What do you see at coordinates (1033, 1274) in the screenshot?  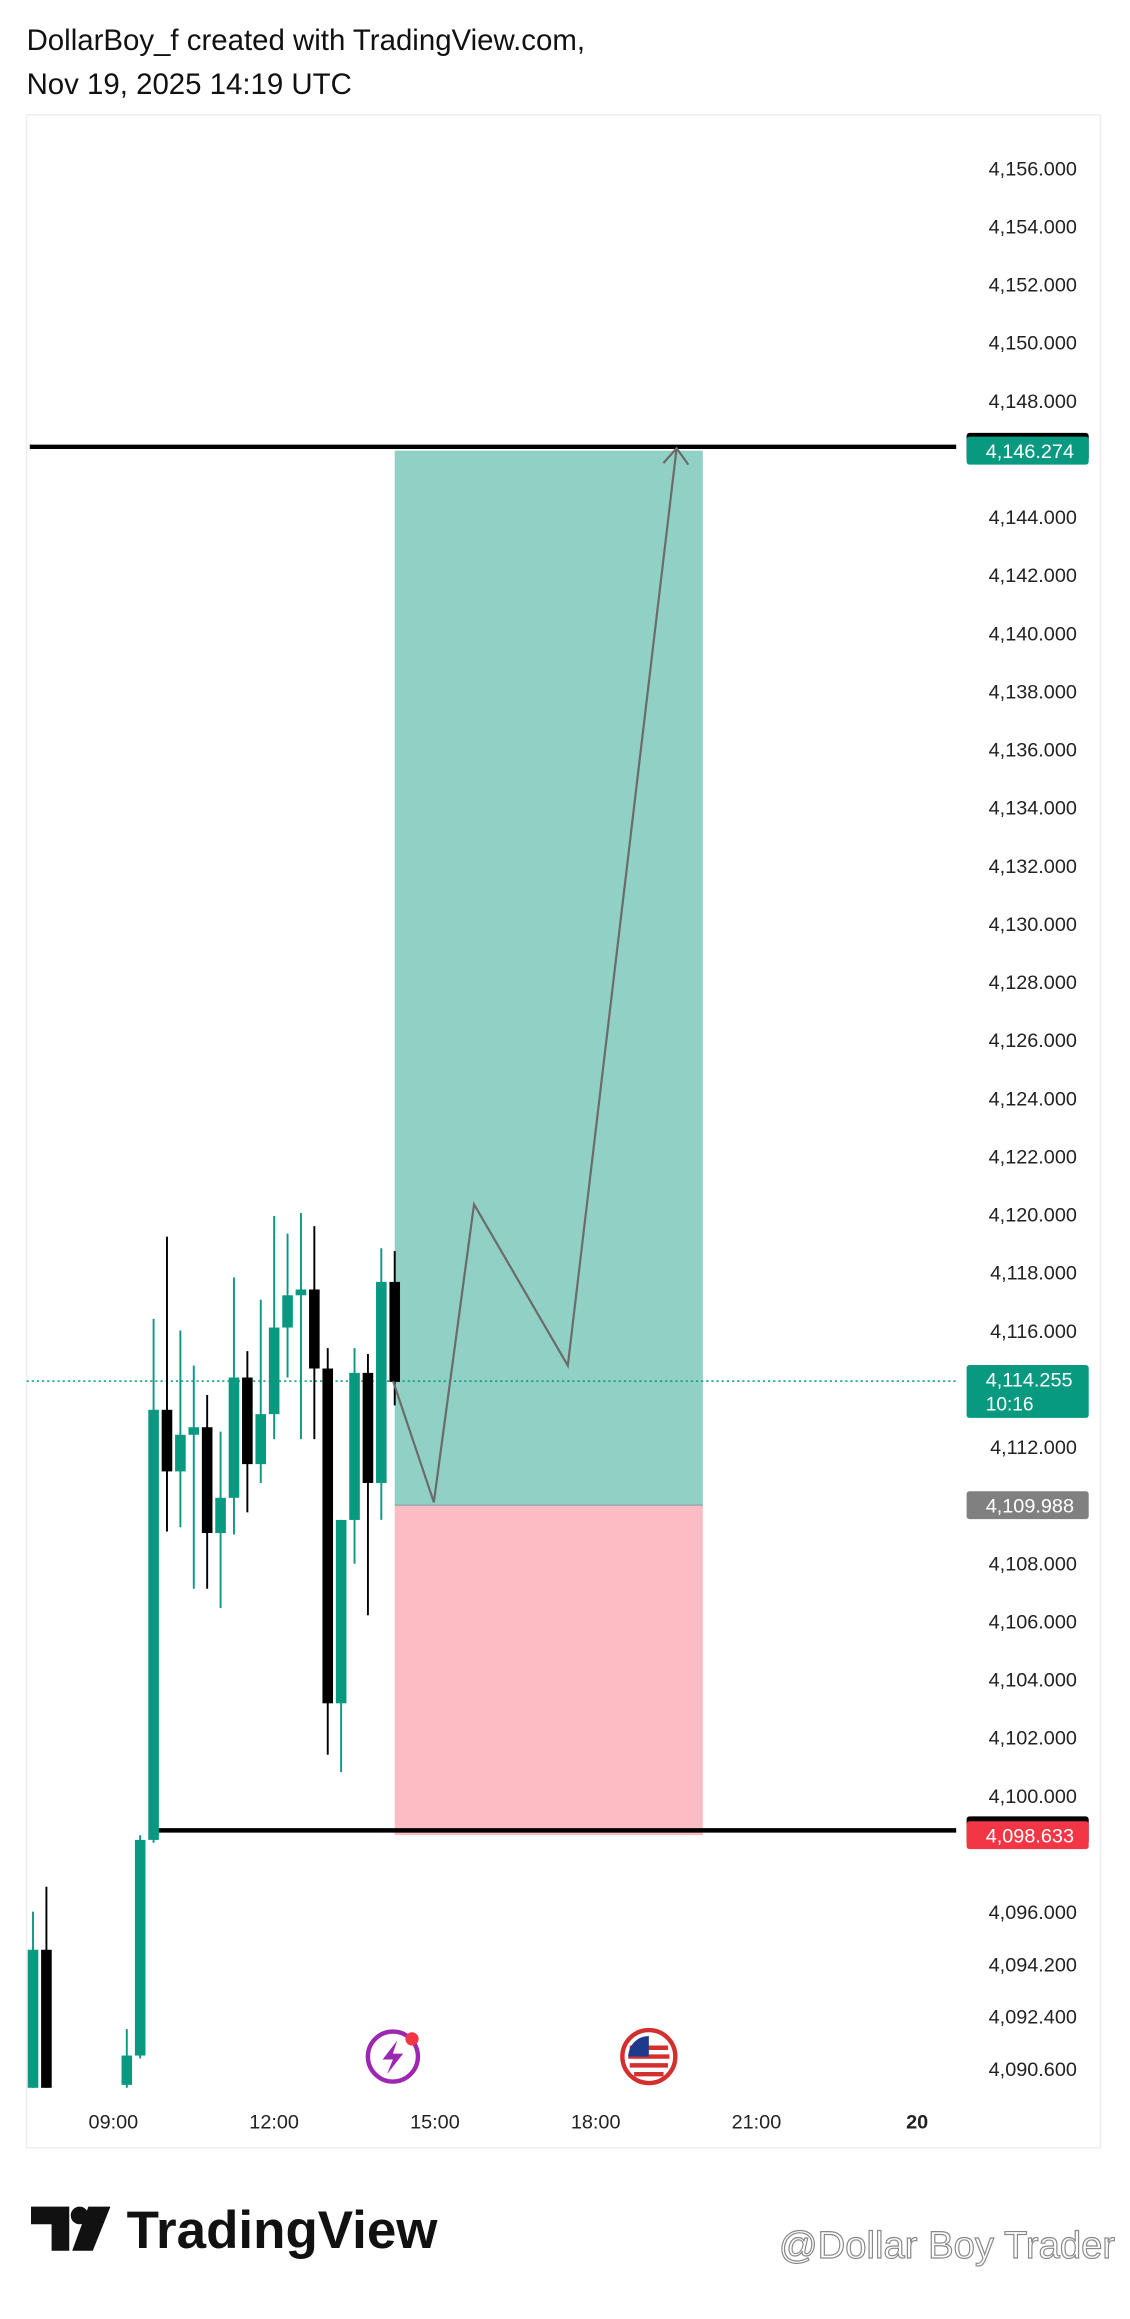 I see `y-tick-label: 4,118.000` at bounding box center [1033, 1274].